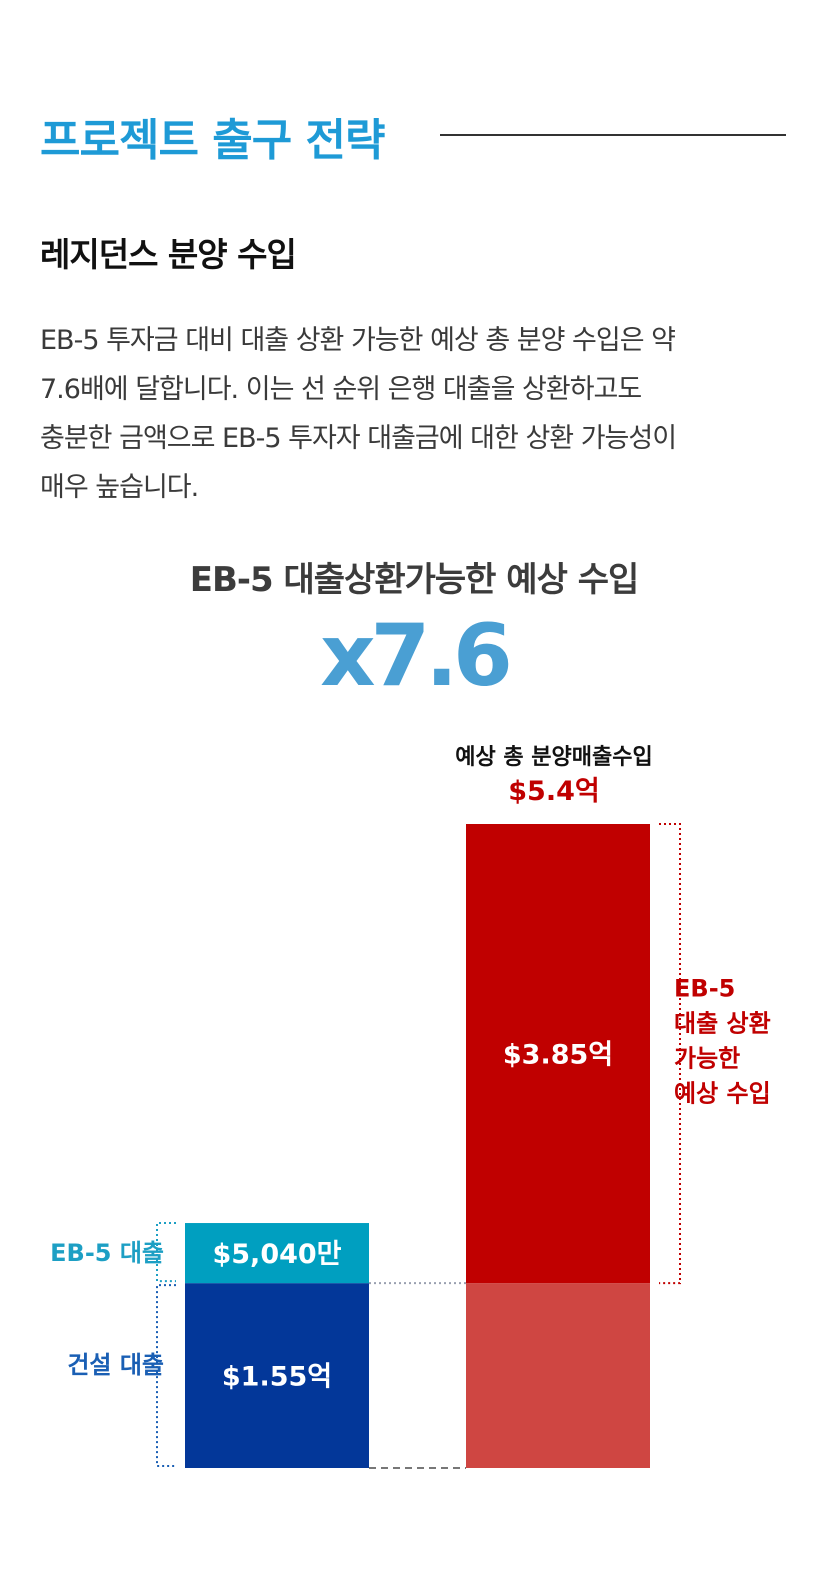  I want to click on eb5-loan-value-label: $5,040만, so click(276, 1254).